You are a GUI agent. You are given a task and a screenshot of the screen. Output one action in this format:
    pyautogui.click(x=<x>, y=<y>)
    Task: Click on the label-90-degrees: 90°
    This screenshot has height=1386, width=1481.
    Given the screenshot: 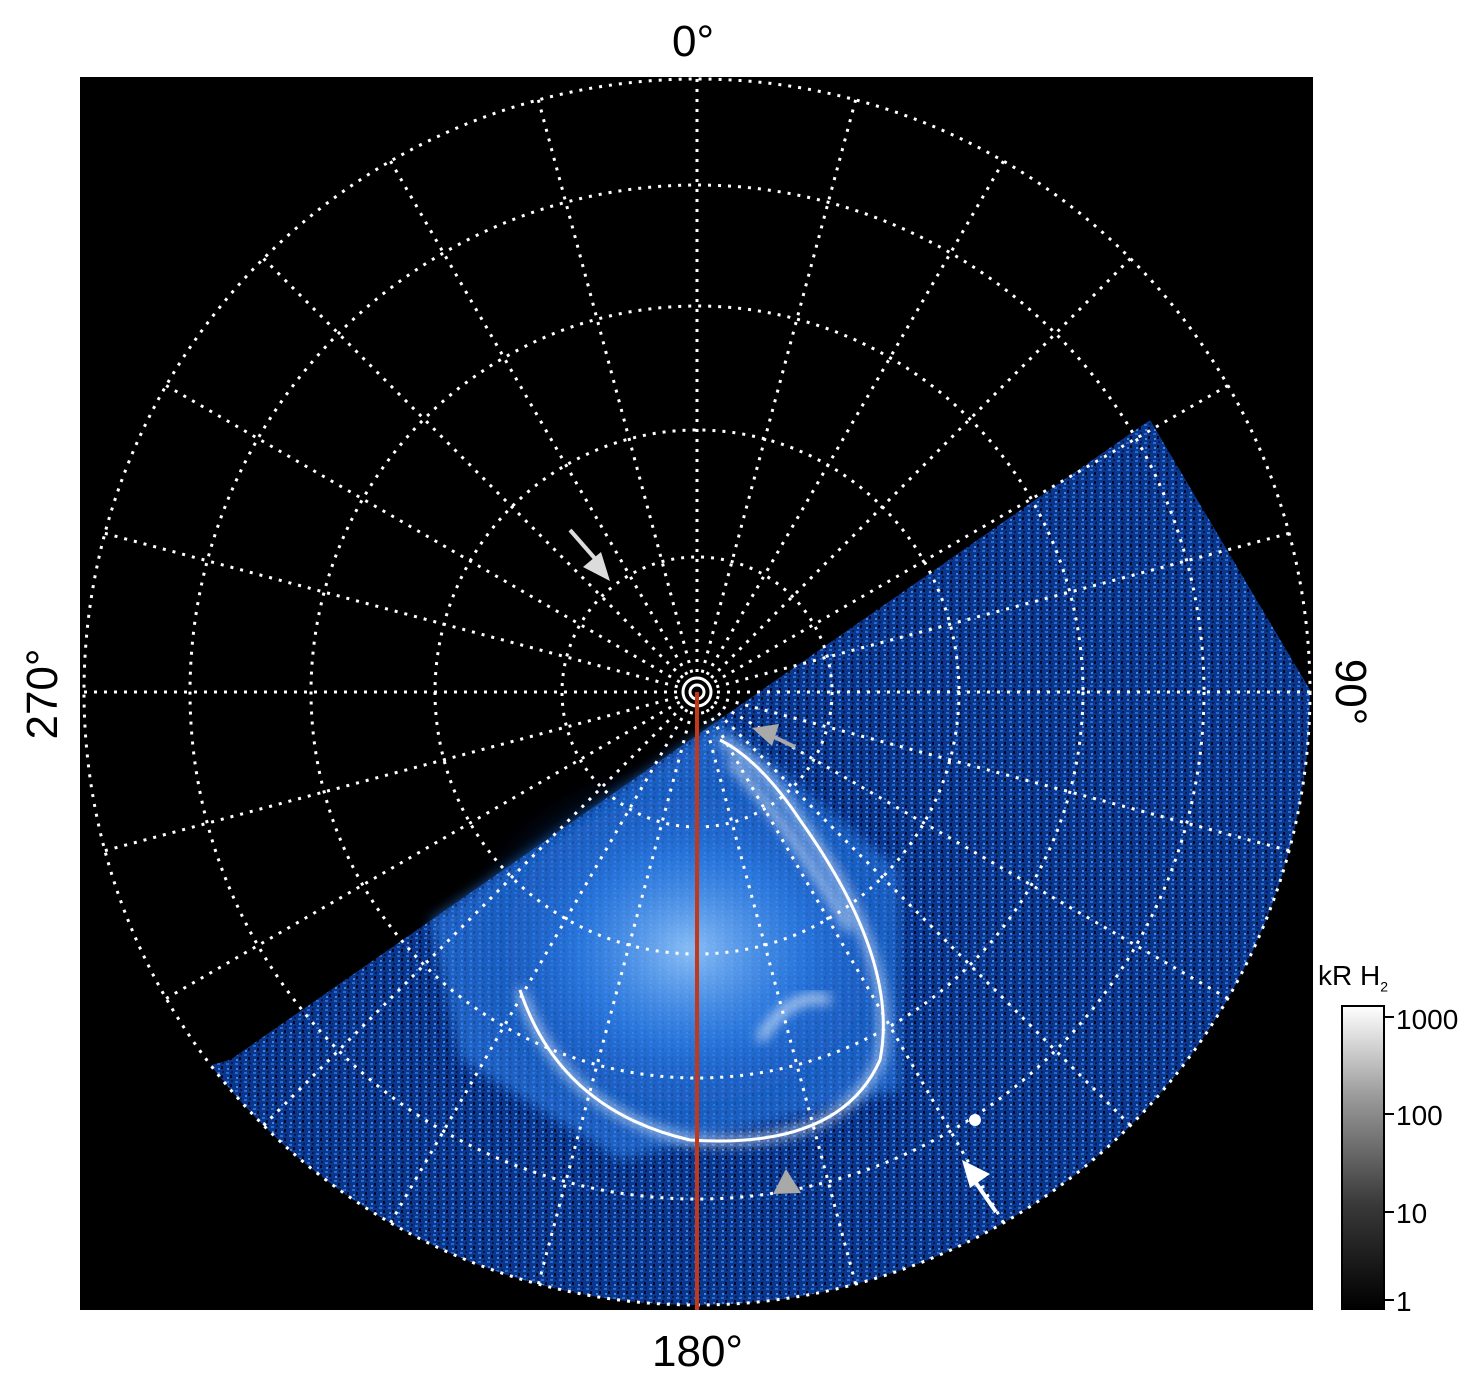 What is the action you would take?
    pyautogui.click(x=1350, y=692)
    